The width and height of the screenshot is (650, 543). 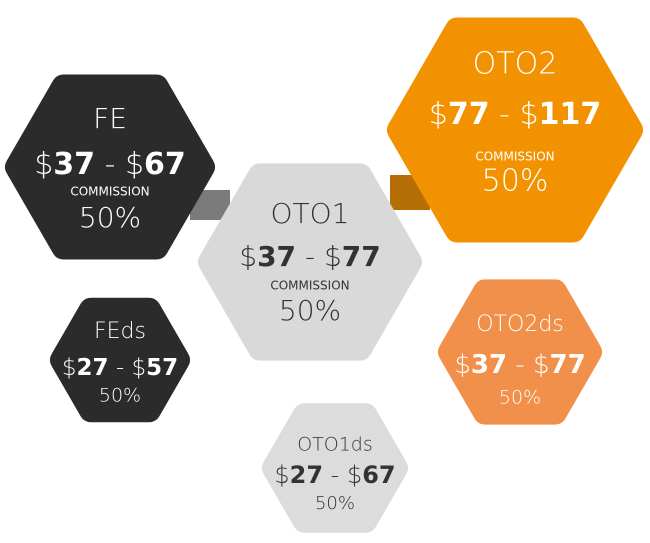 What do you see at coordinates (520, 324) in the screenshot?
I see `node-label: OTO2ds` at bounding box center [520, 324].